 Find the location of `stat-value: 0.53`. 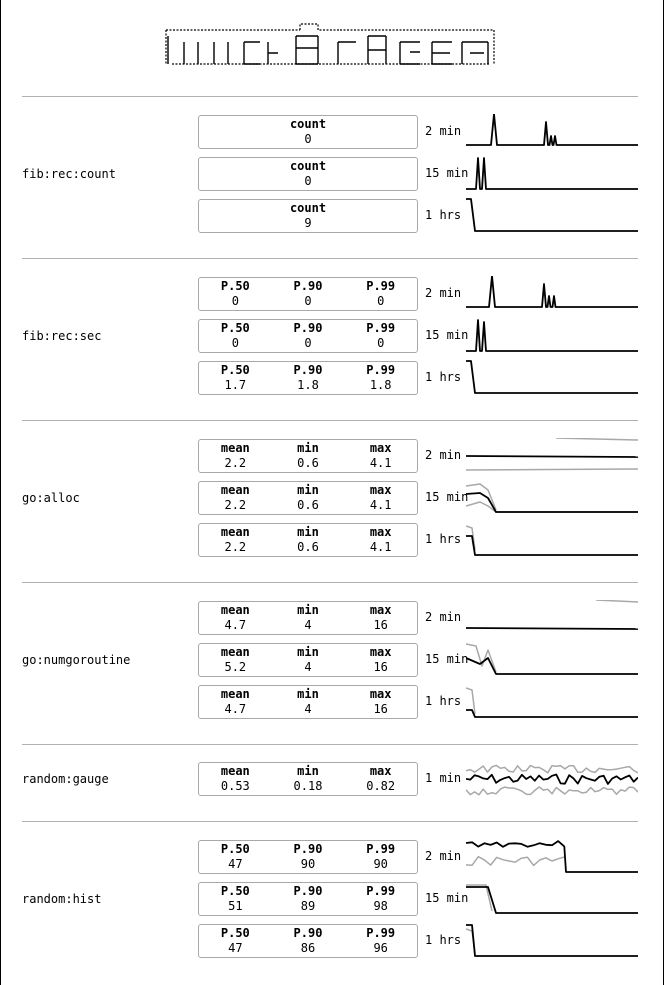

stat-value: 0.53 is located at coordinates (235, 786).